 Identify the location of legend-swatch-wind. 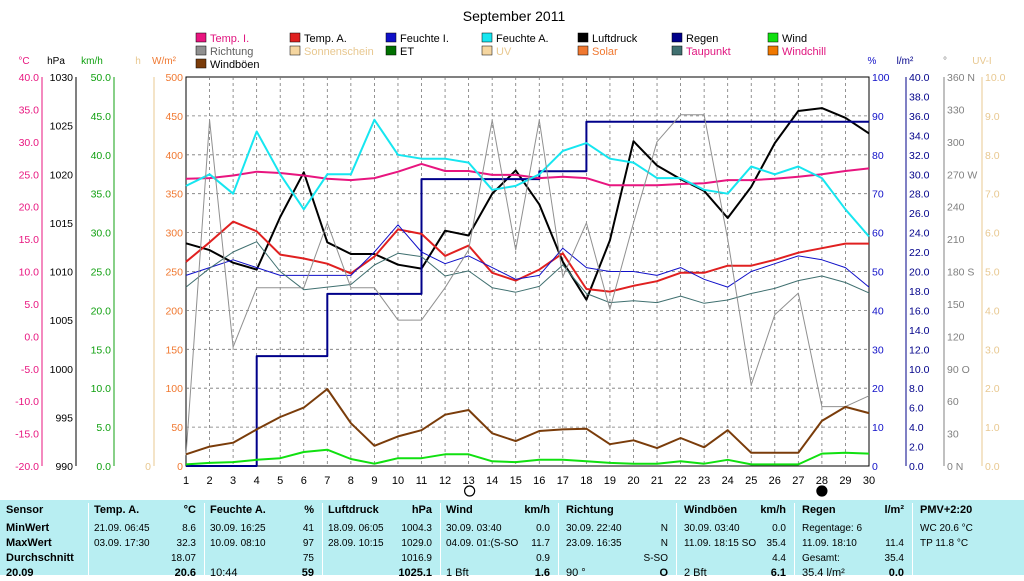
(773, 37).